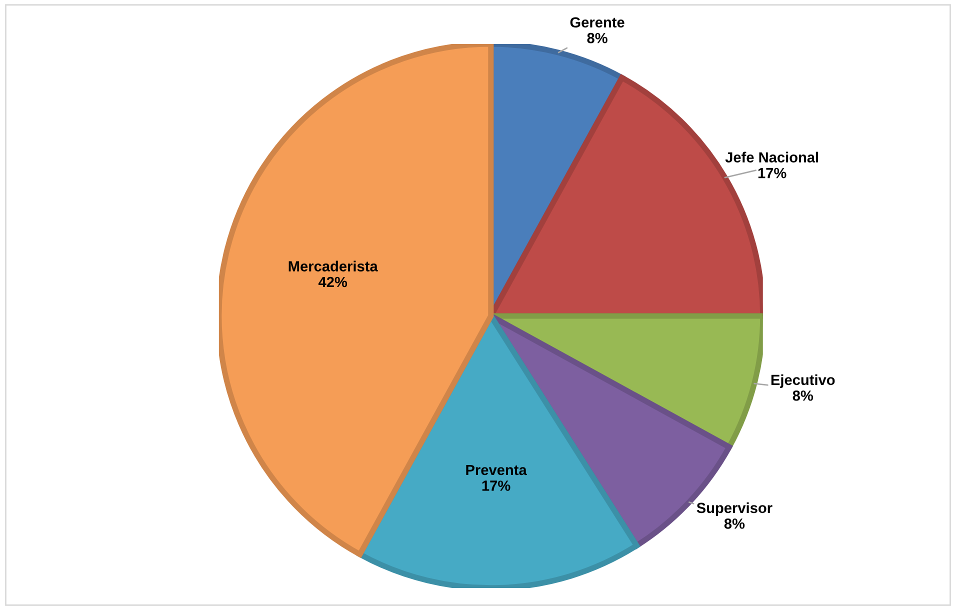 The image size is (956, 610). I want to click on data-label: 42%, so click(333, 282).